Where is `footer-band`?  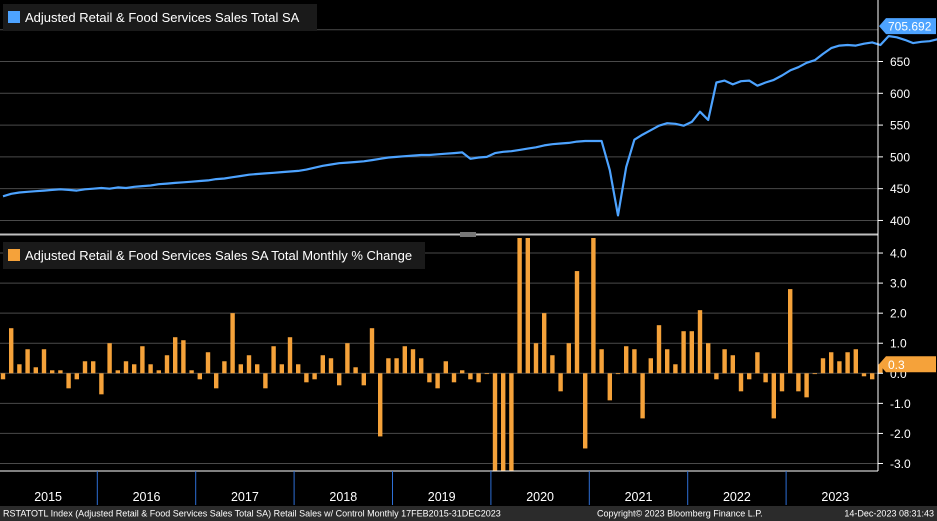 footer-band is located at coordinates (468, 513).